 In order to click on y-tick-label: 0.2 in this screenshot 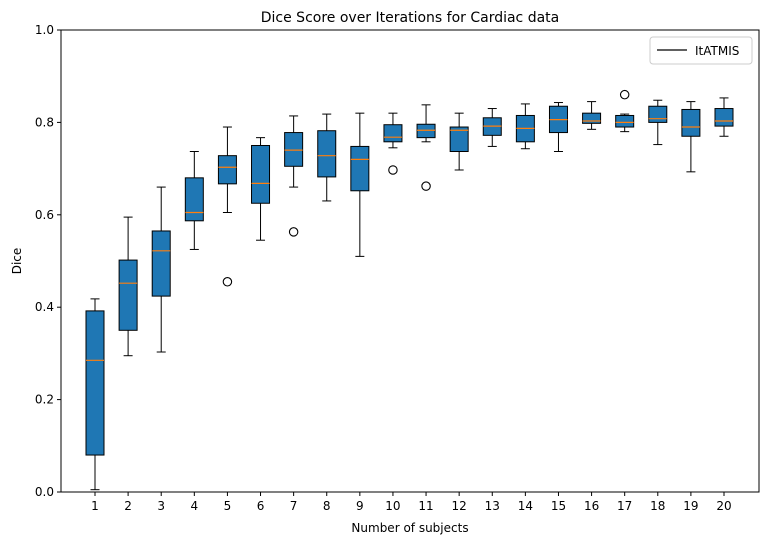, I will do `click(44, 400)`.